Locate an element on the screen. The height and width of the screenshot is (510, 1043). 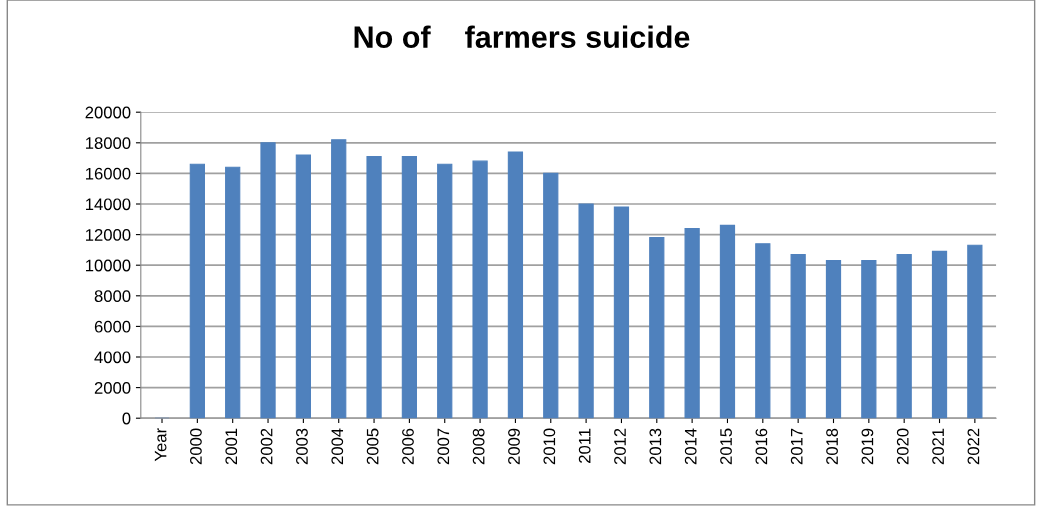
y-tick-label: 6000 is located at coordinates (112, 326).